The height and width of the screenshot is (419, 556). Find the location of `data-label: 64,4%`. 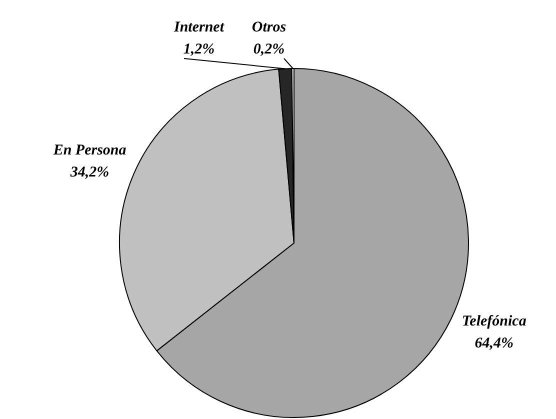

data-label: 64,4% is located at coordinates (494, 343).